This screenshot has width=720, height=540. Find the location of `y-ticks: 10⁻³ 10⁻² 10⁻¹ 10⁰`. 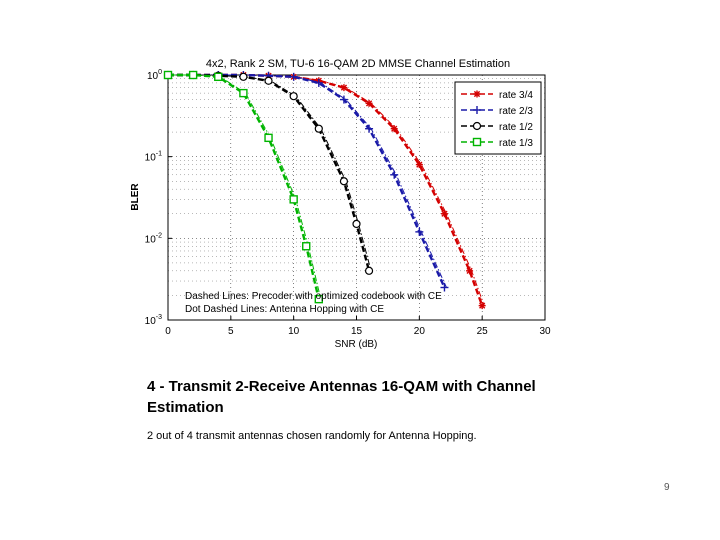

y-ticks: 10⁻³ 10⁻² 10⁻¹ 10⁰ is located at coordinates (158, 198).